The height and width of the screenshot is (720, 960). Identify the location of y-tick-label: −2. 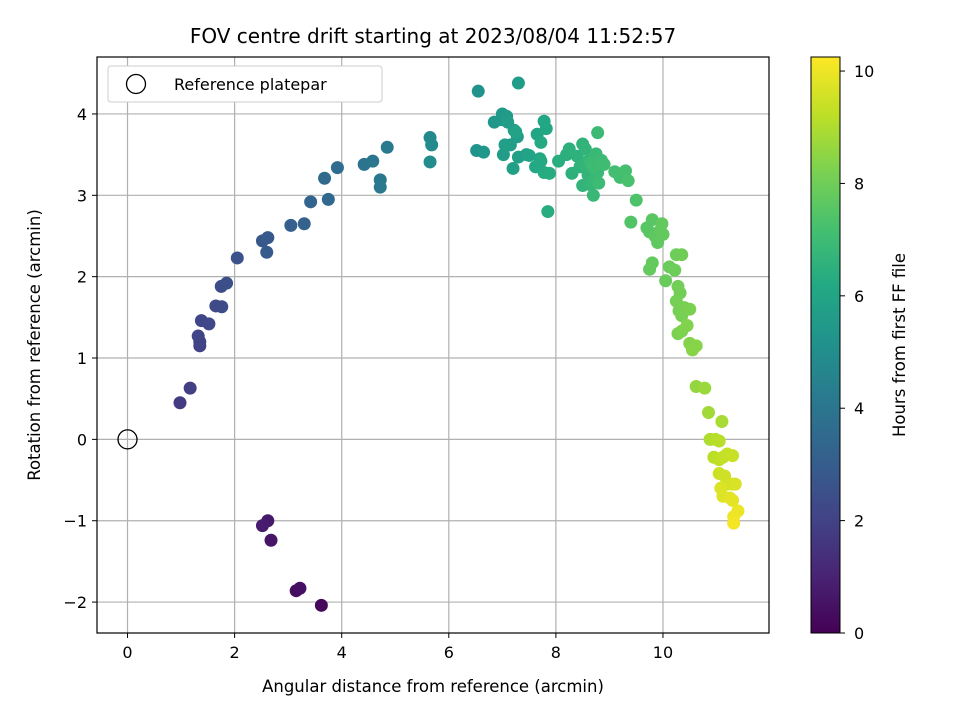
(75, 602).